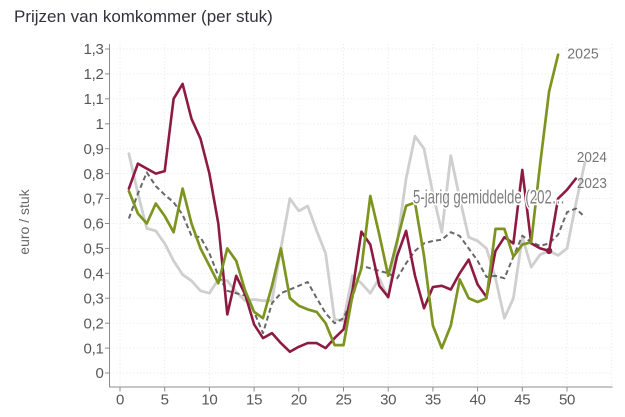 The image size is (625, 417). I want to click on svg-text: 2023, so click(592, 184).